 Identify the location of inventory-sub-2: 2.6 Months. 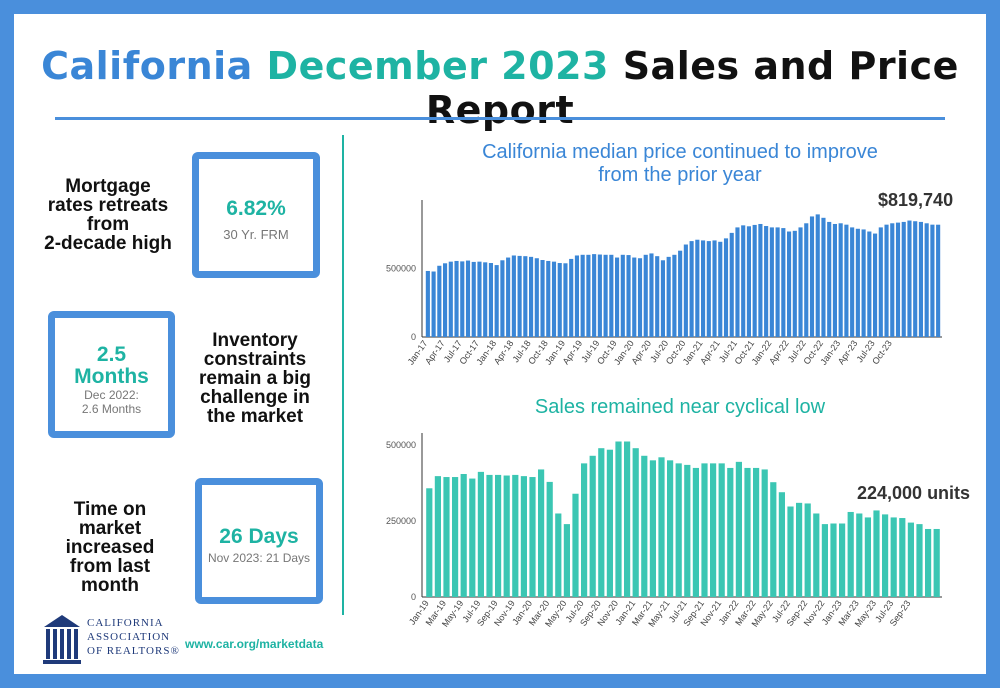
(111, 409).